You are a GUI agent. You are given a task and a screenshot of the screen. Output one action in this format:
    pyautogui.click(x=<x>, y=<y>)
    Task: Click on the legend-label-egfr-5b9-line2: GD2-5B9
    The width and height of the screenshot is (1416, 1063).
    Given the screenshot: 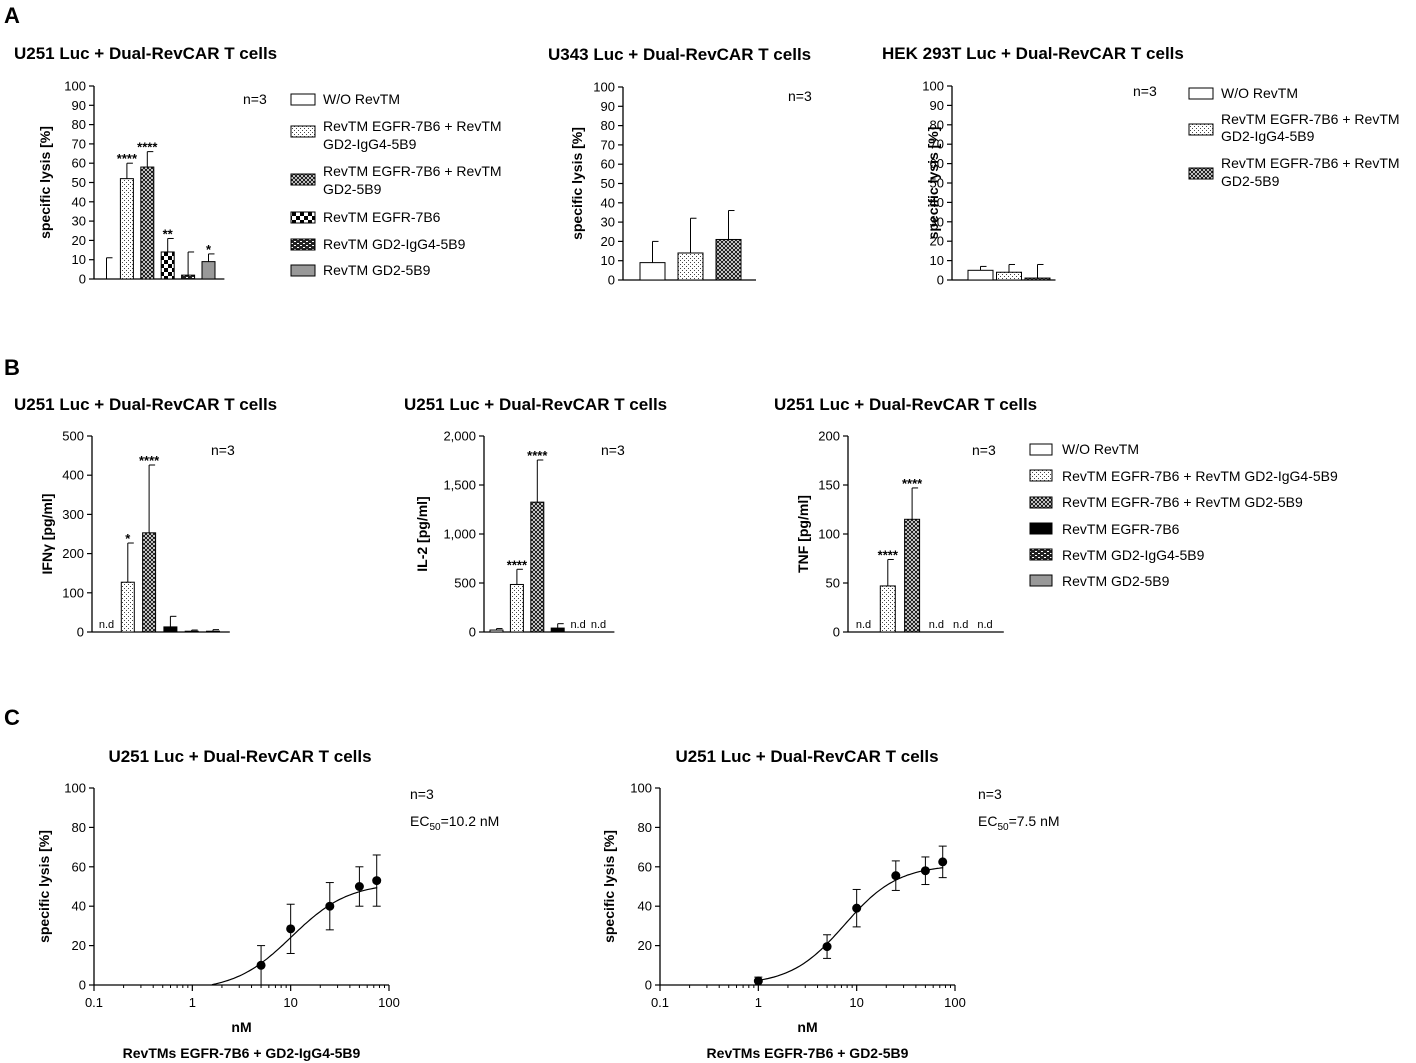 What is the action you would take?
    pyautogui.click(x=352, y=189)
    